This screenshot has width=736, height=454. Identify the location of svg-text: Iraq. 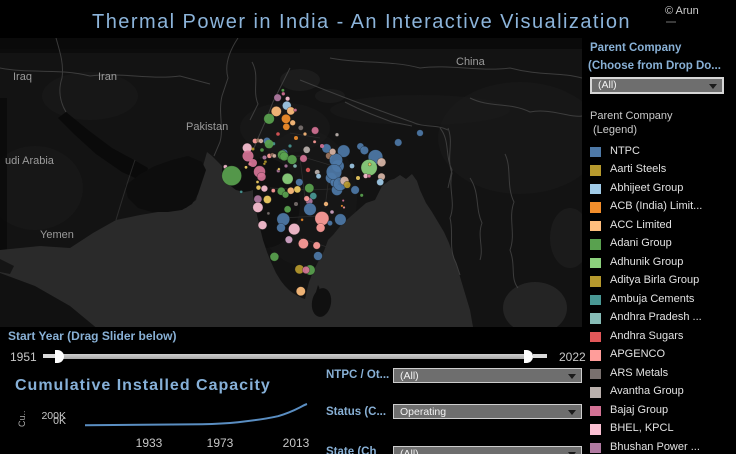
(22, 77).